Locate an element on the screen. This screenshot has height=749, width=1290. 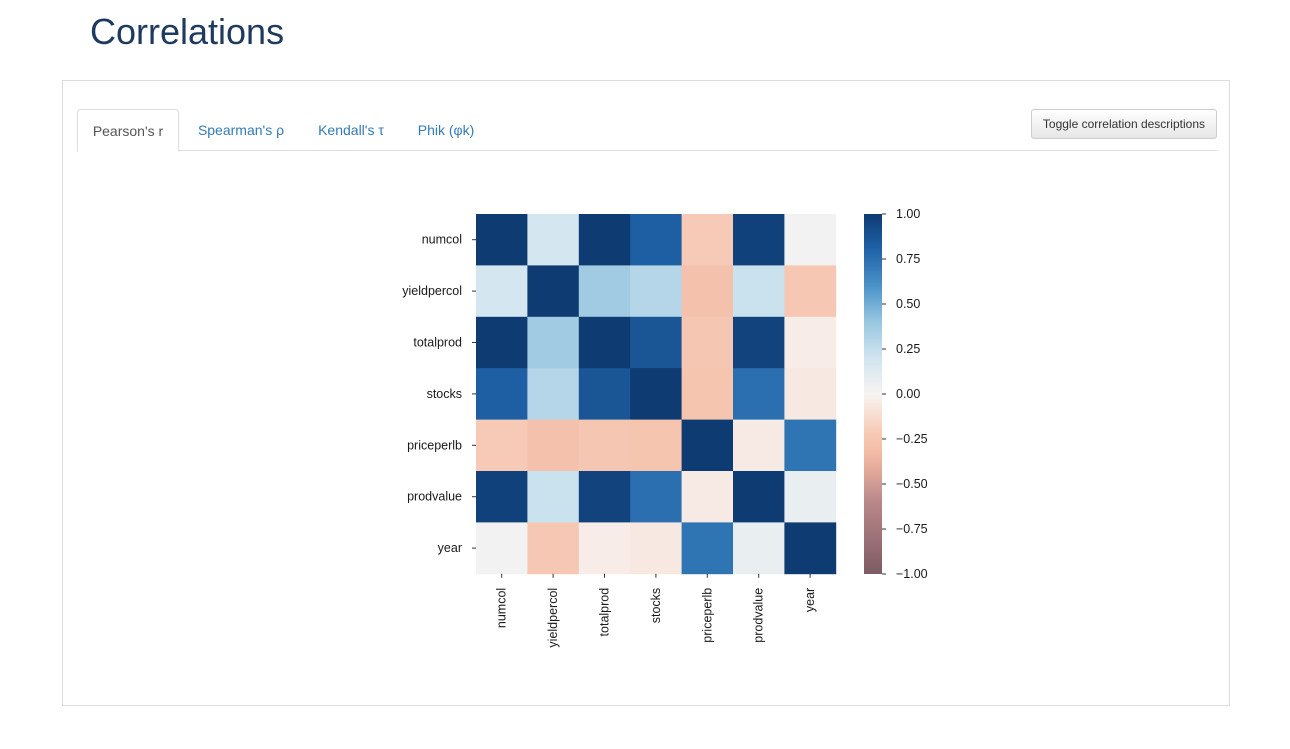
heatmap-cell-yieldpercol-year is located at coordinates (810, 291).